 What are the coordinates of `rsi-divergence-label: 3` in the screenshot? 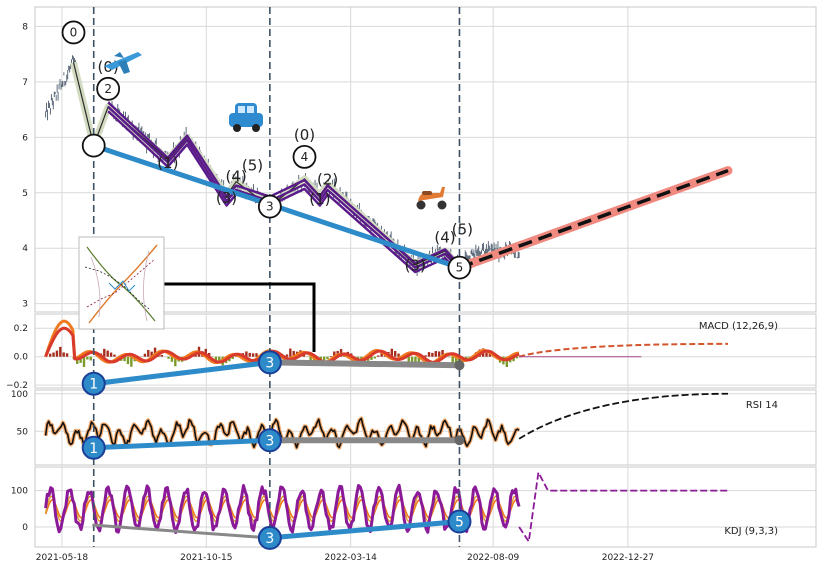 It's located at (269, 441).